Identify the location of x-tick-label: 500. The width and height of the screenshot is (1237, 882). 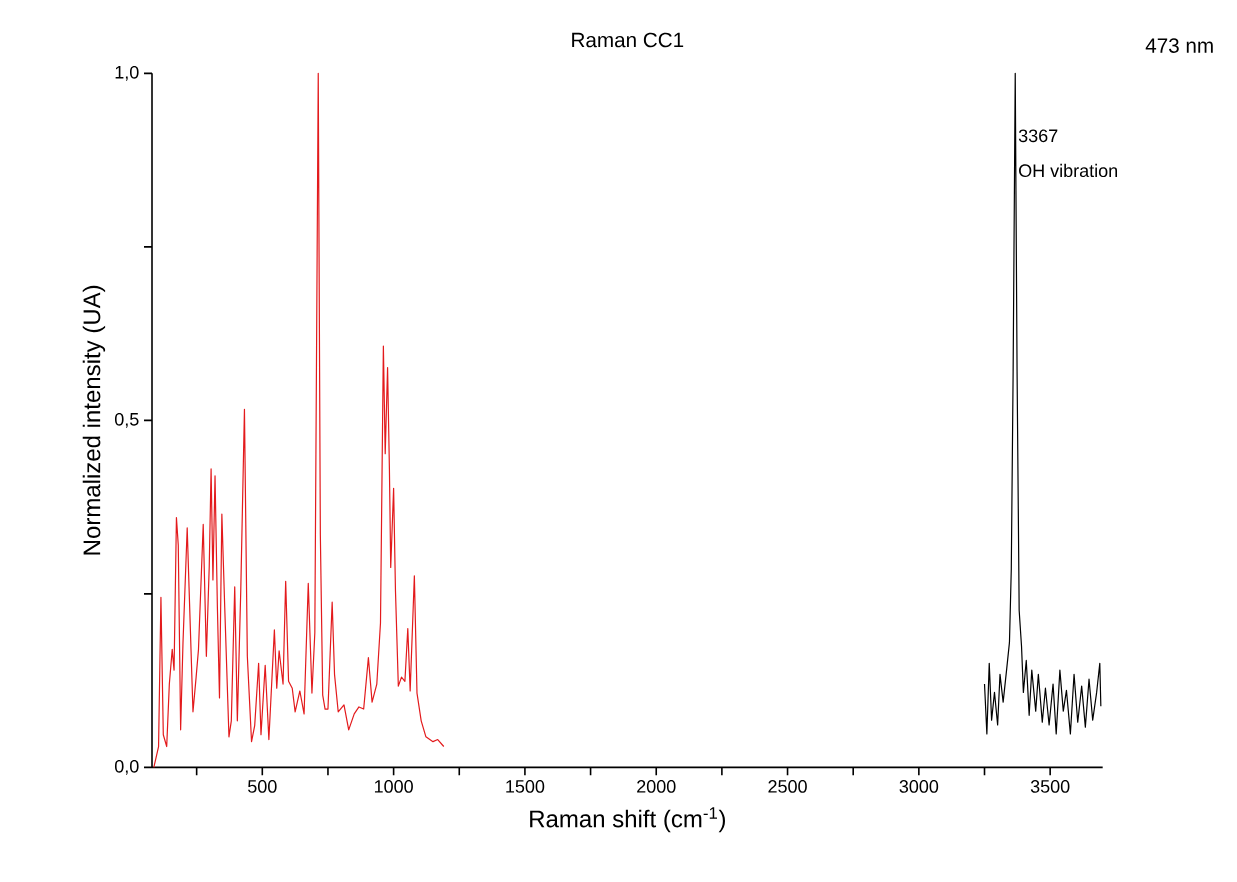
(262, 786).